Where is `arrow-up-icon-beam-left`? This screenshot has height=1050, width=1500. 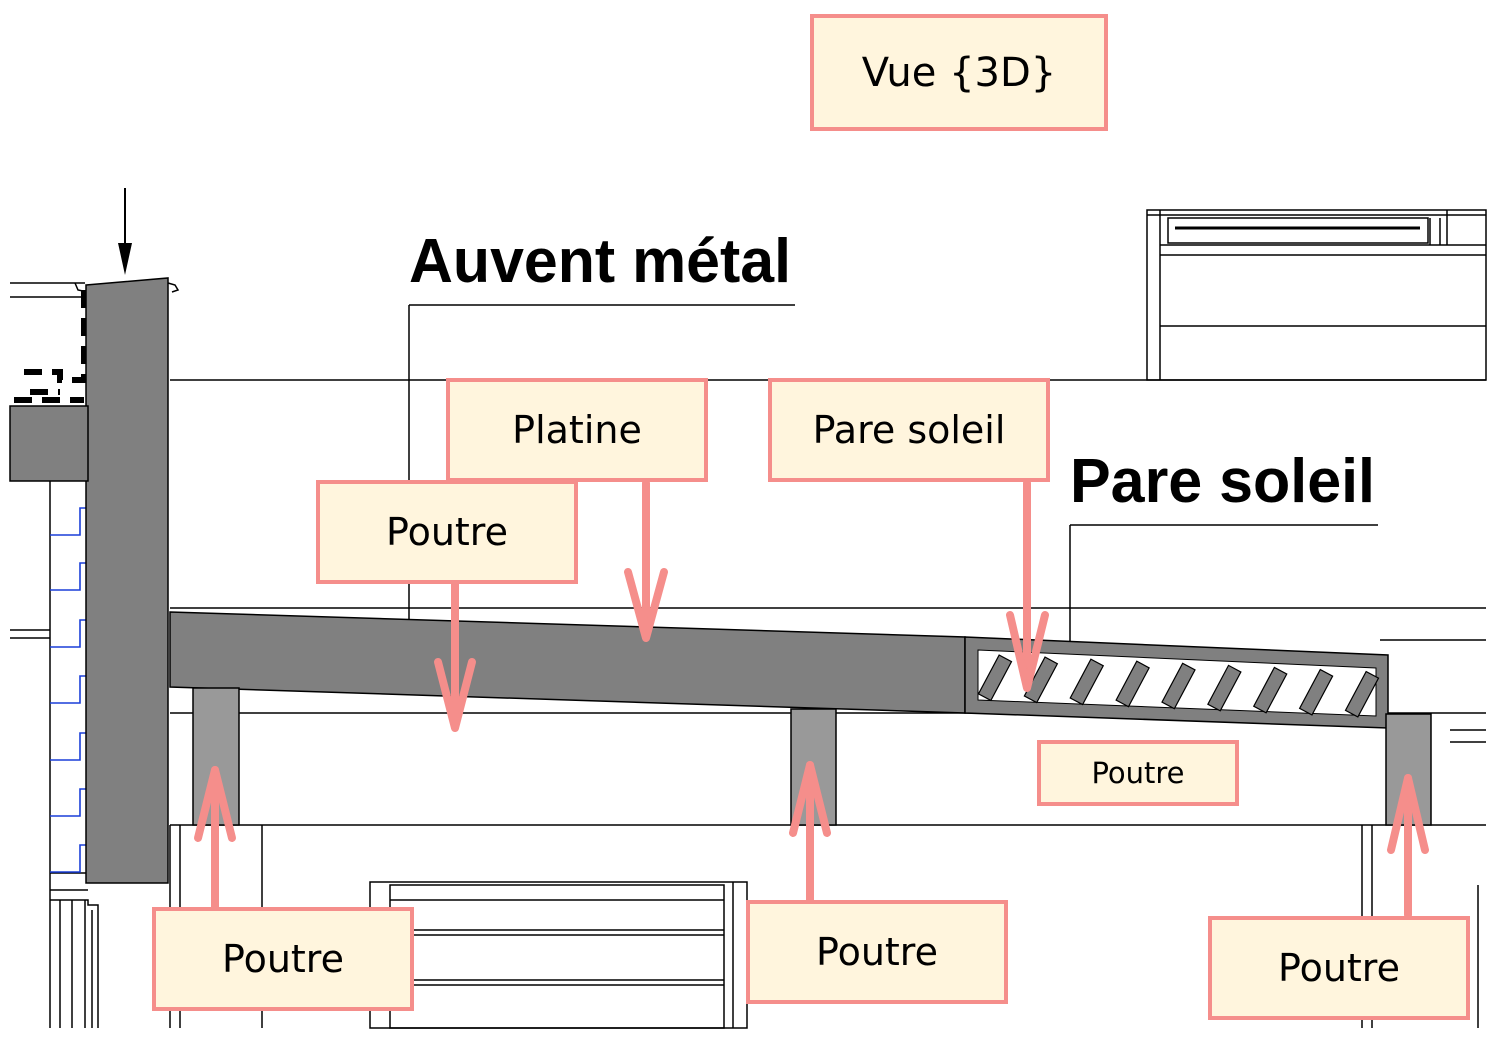
arrow-up-icon-beam-left is located at coordinates (215, 838).